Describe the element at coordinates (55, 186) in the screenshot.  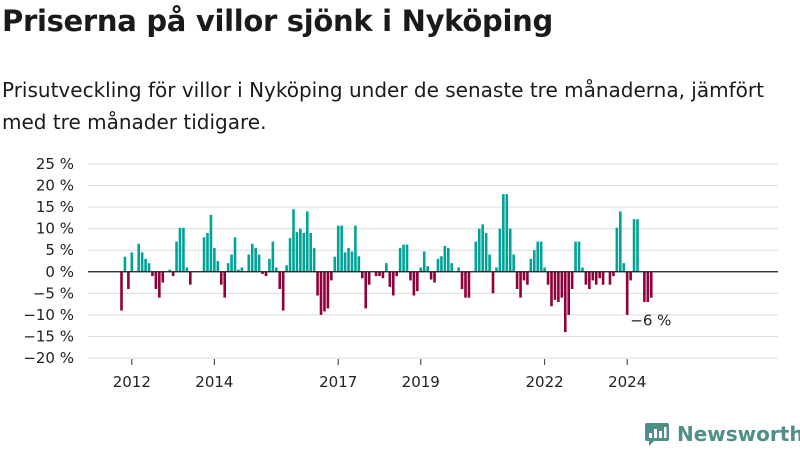
I see `y-tick-label: 20 %` at that location.